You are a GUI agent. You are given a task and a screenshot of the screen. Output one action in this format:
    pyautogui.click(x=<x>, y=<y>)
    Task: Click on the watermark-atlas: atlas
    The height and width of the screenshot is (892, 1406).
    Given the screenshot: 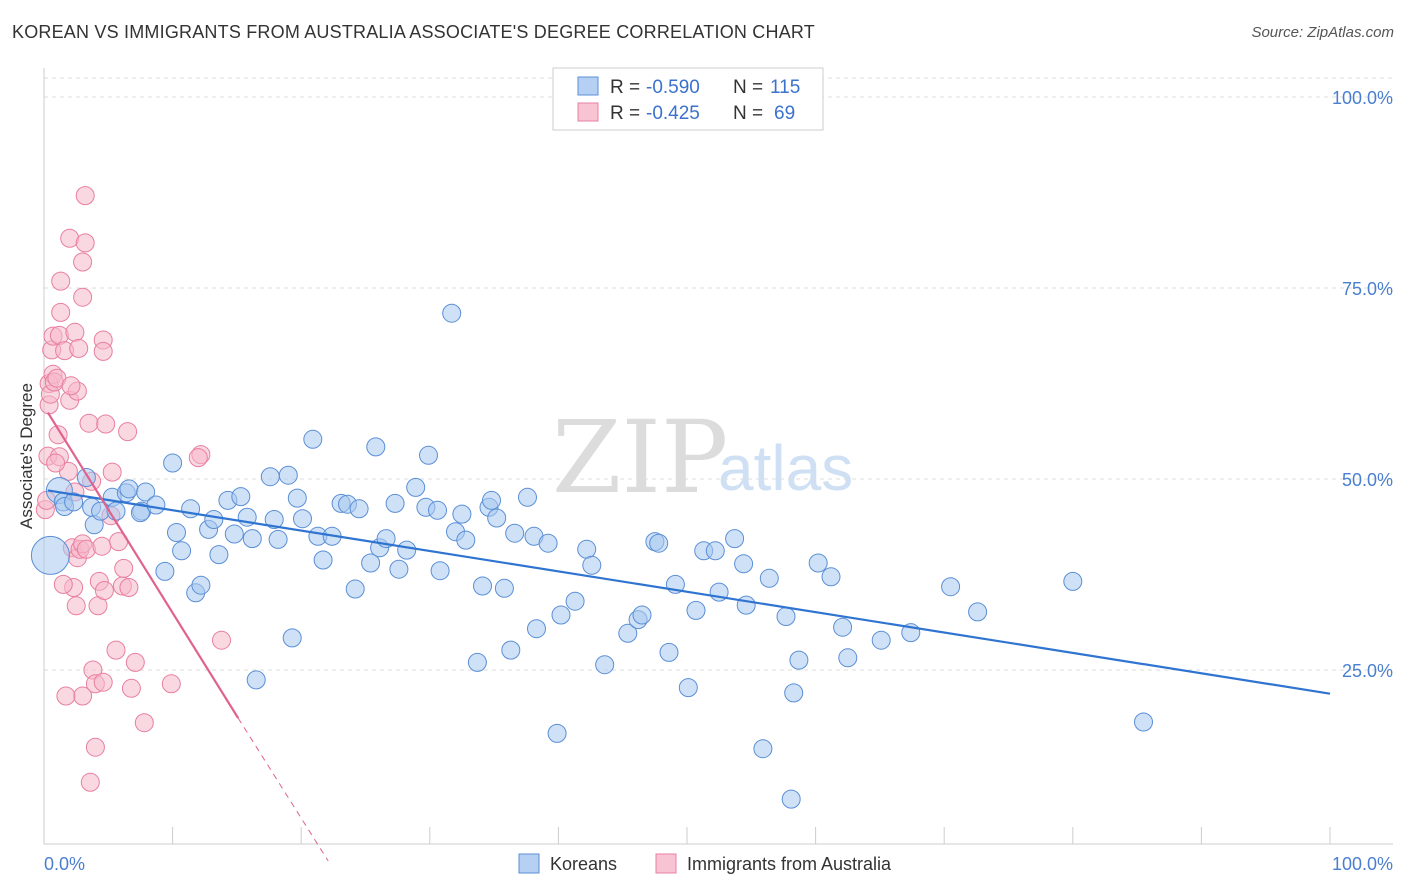 What is the action you would take?
    pyautogui.click(x=785, y=468)
    